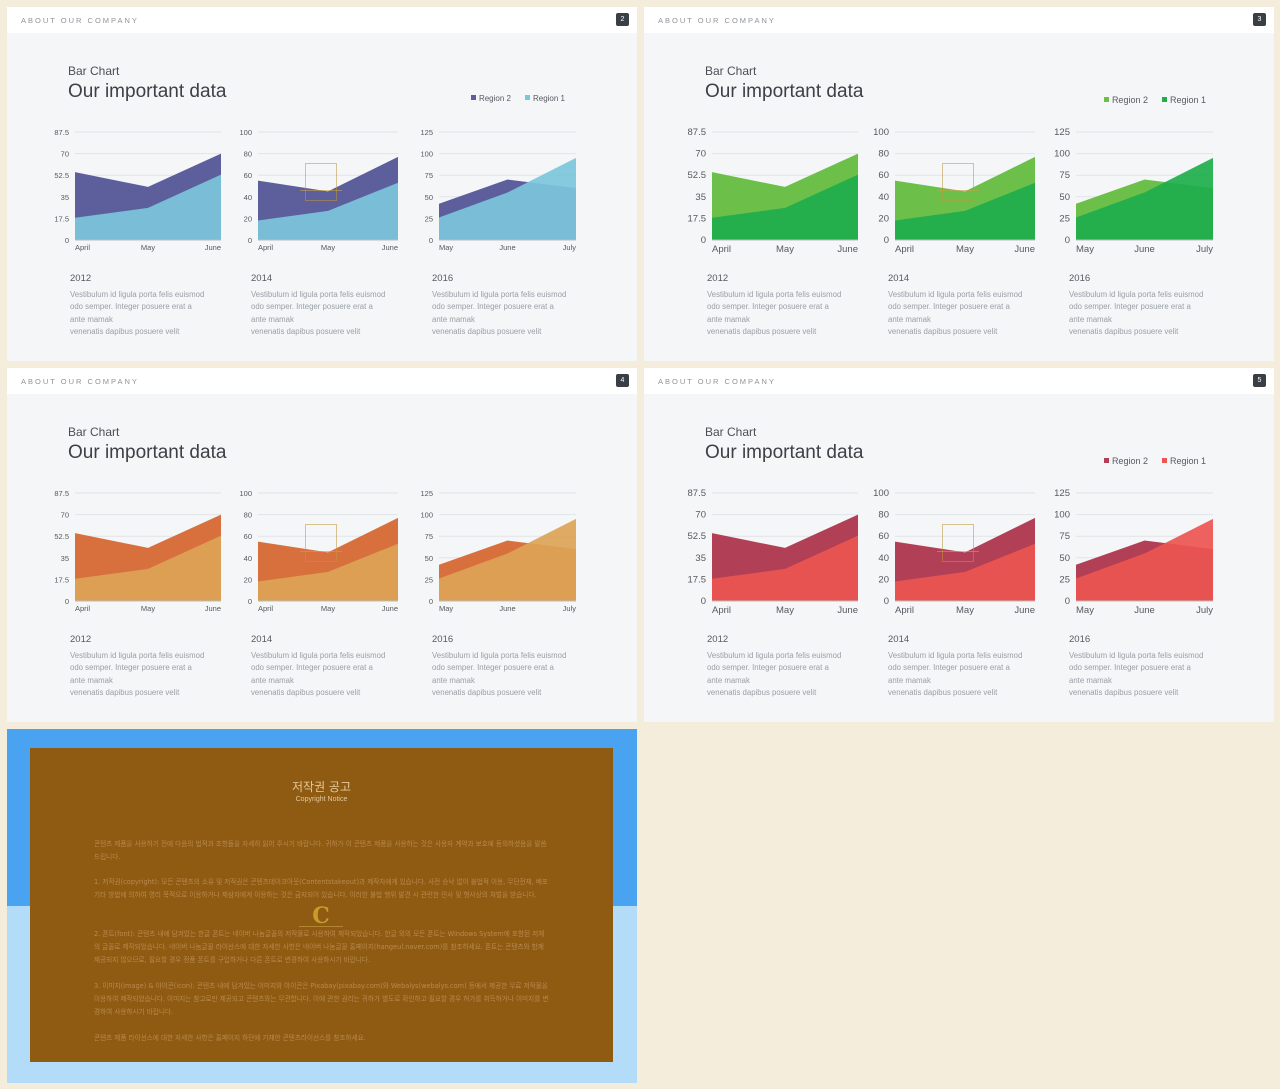 Image resolution: width=1280 pixels, height=1089 pixels. Describe the element at coordinates (494, 98) in the screenshot. I see `legend-label: Region 2` at that location.